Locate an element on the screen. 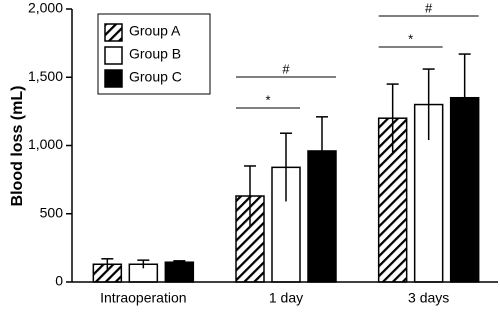 The height and width of the screenshot is (313, 500). legend-label: Group C is located at coordinates (155, 77).